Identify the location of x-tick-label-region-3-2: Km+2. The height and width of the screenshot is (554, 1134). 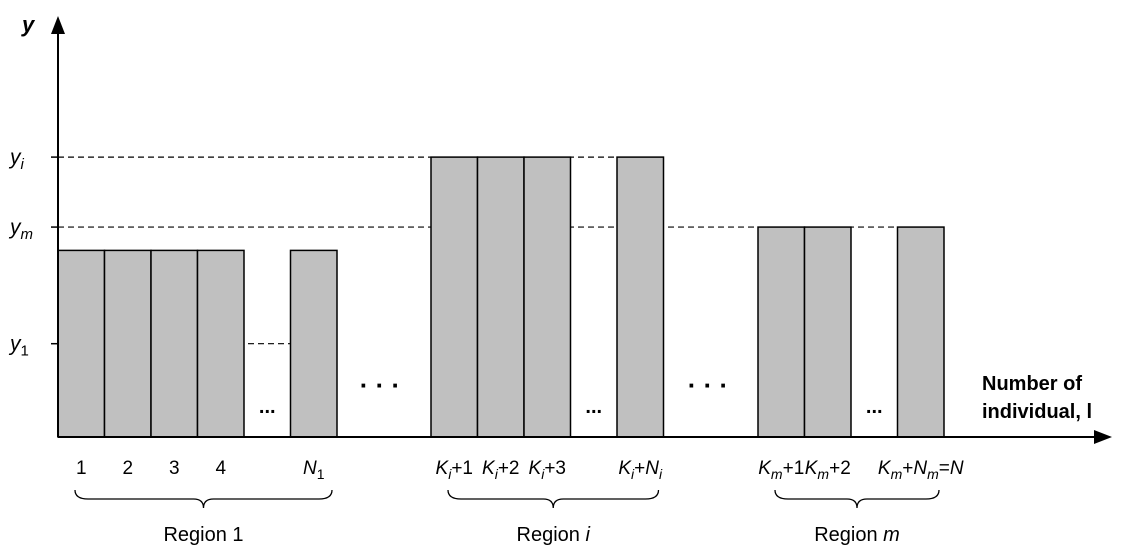
(828, 470).